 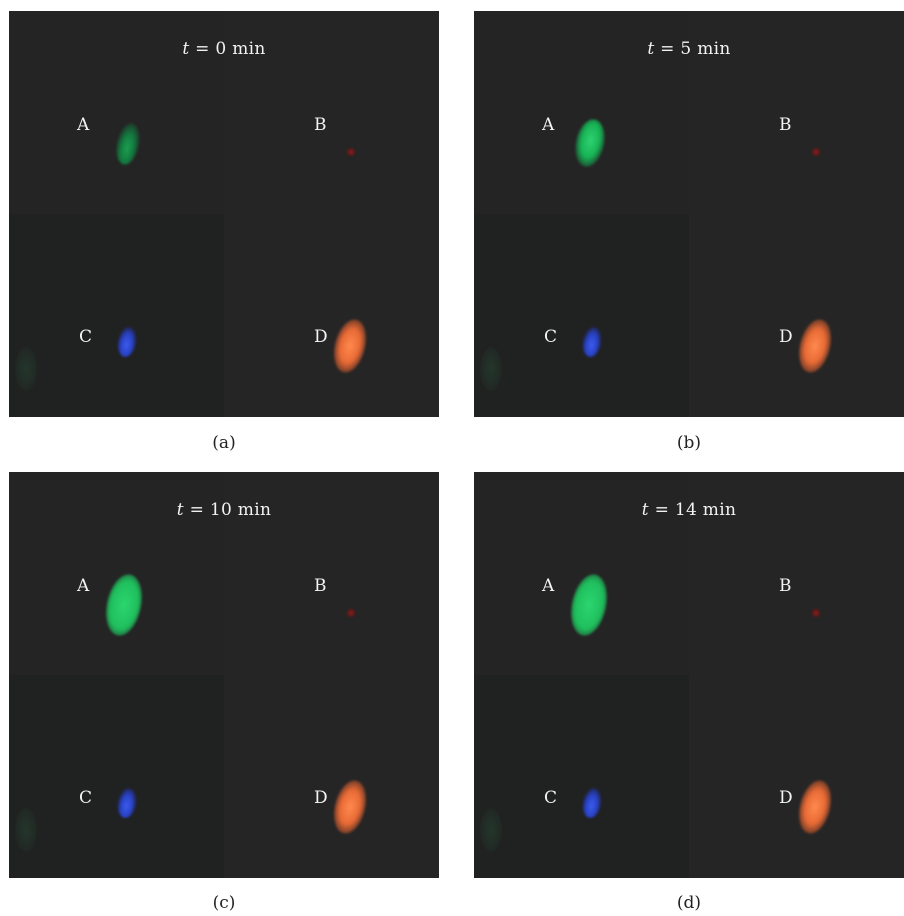 I want to click on panel-caption-a: (a), so click(x=224, y=443).